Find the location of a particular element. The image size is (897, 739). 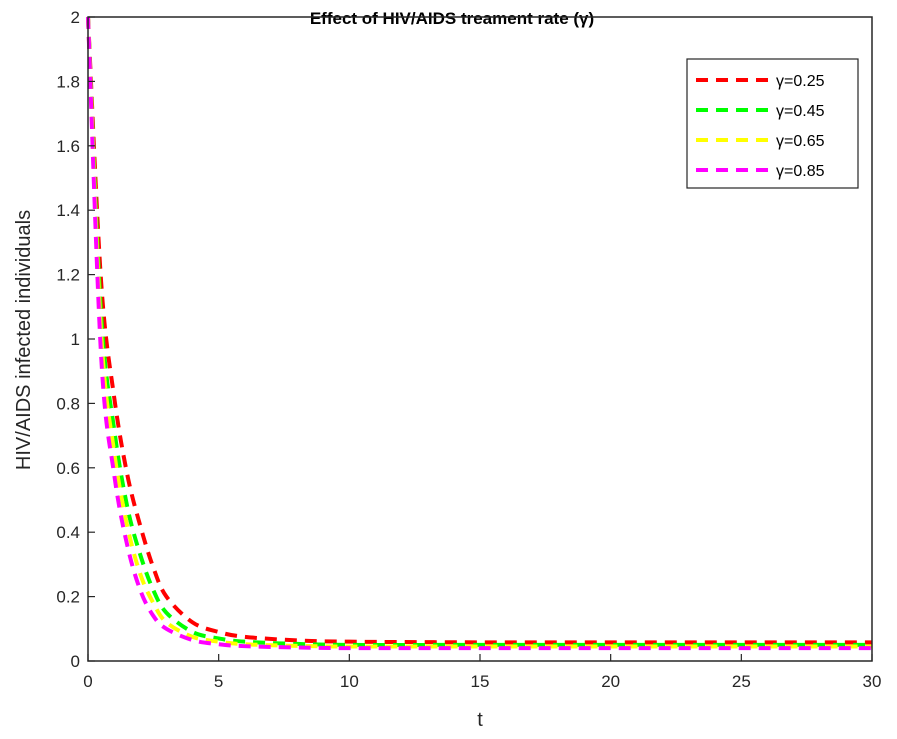

legend-entry: γ=0.85 is located at coordinates (800, 171).